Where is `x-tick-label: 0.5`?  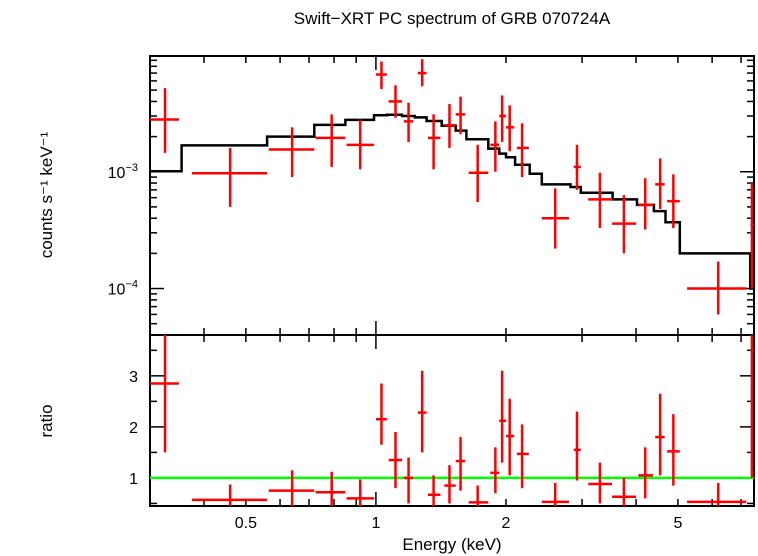 x-tick-label: 0.5 is located at coordinates (246, 523).